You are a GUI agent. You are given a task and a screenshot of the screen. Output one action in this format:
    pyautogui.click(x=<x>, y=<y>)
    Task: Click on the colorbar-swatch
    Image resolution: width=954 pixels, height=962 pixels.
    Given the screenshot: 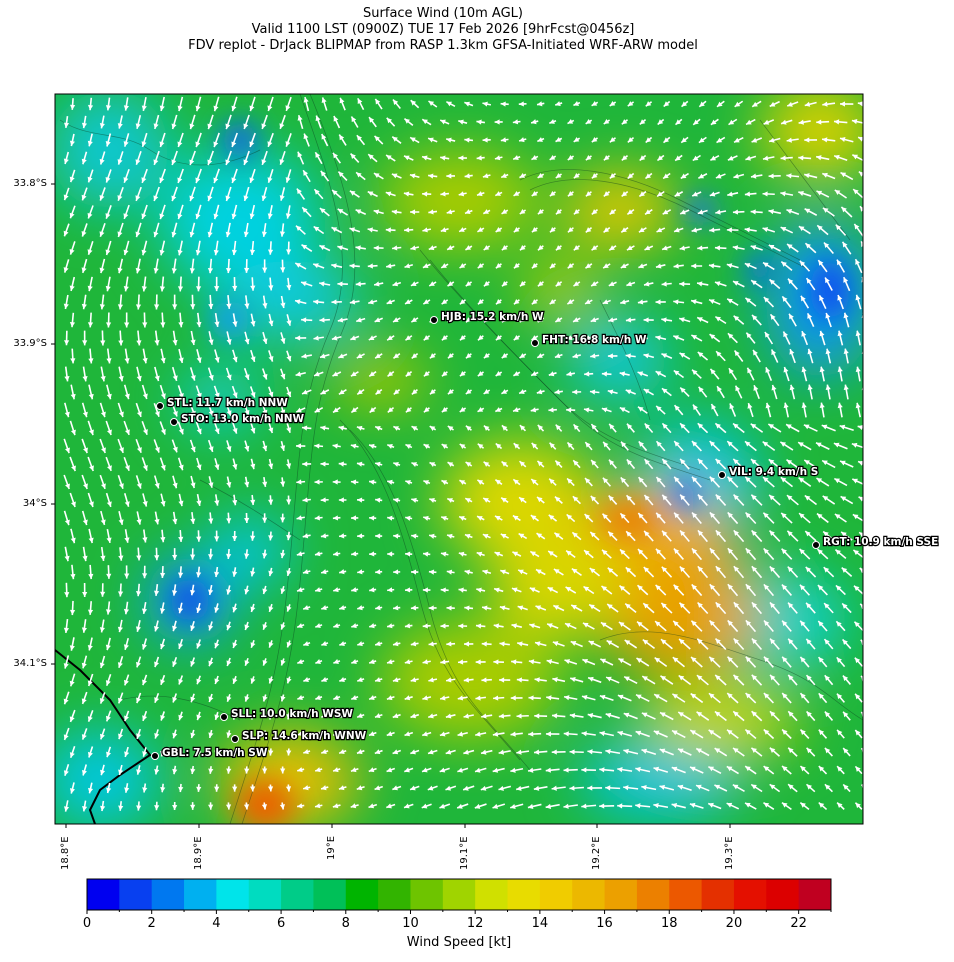 What is the action you would take?
    pyautogui.click(x=783, y=894)
    